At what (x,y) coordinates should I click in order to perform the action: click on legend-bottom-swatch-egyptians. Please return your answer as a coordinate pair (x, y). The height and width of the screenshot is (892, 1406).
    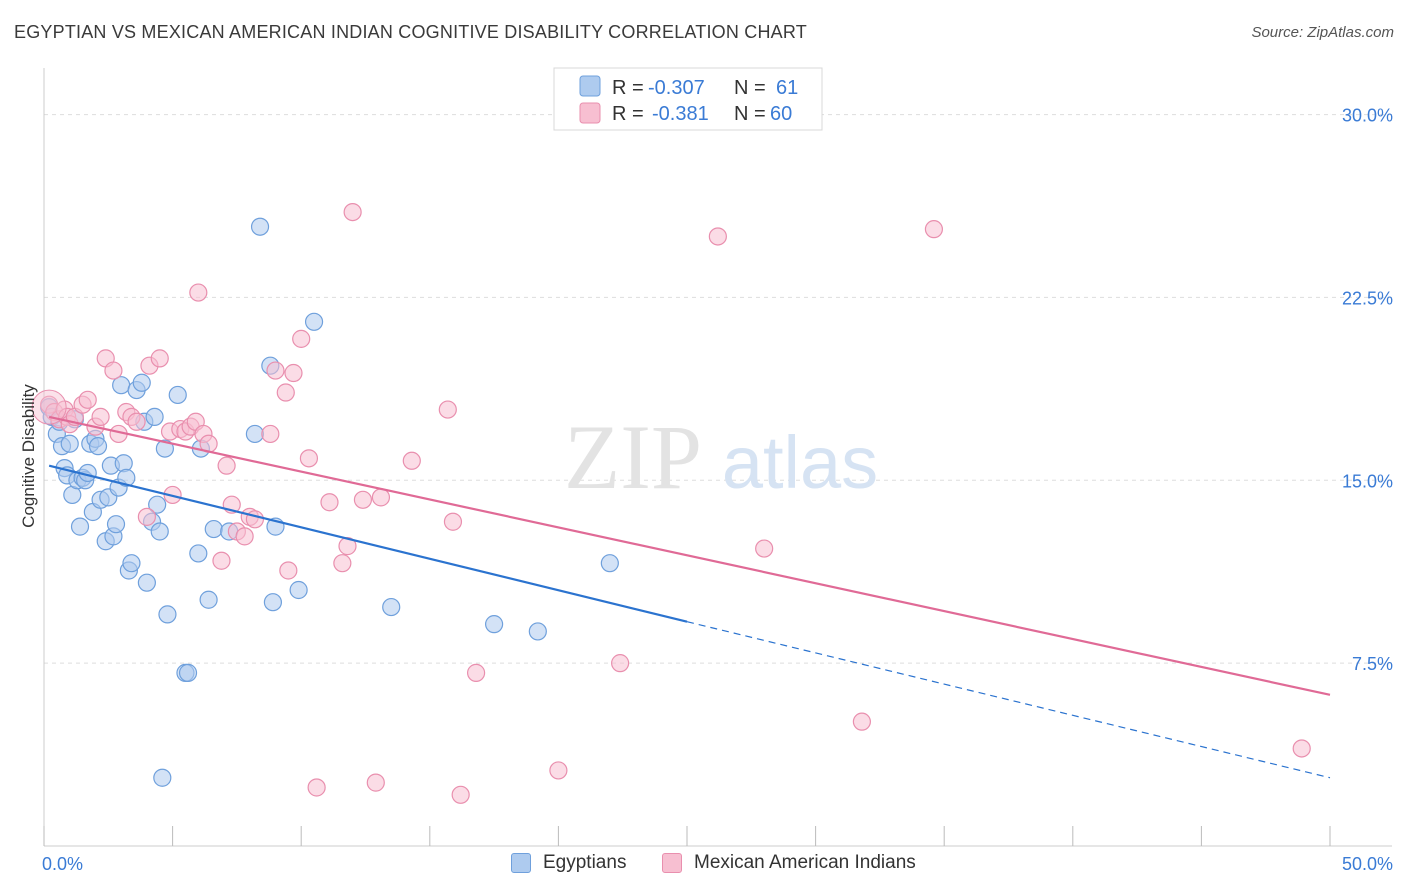
    Looking at the image, I should click on (521, 863).